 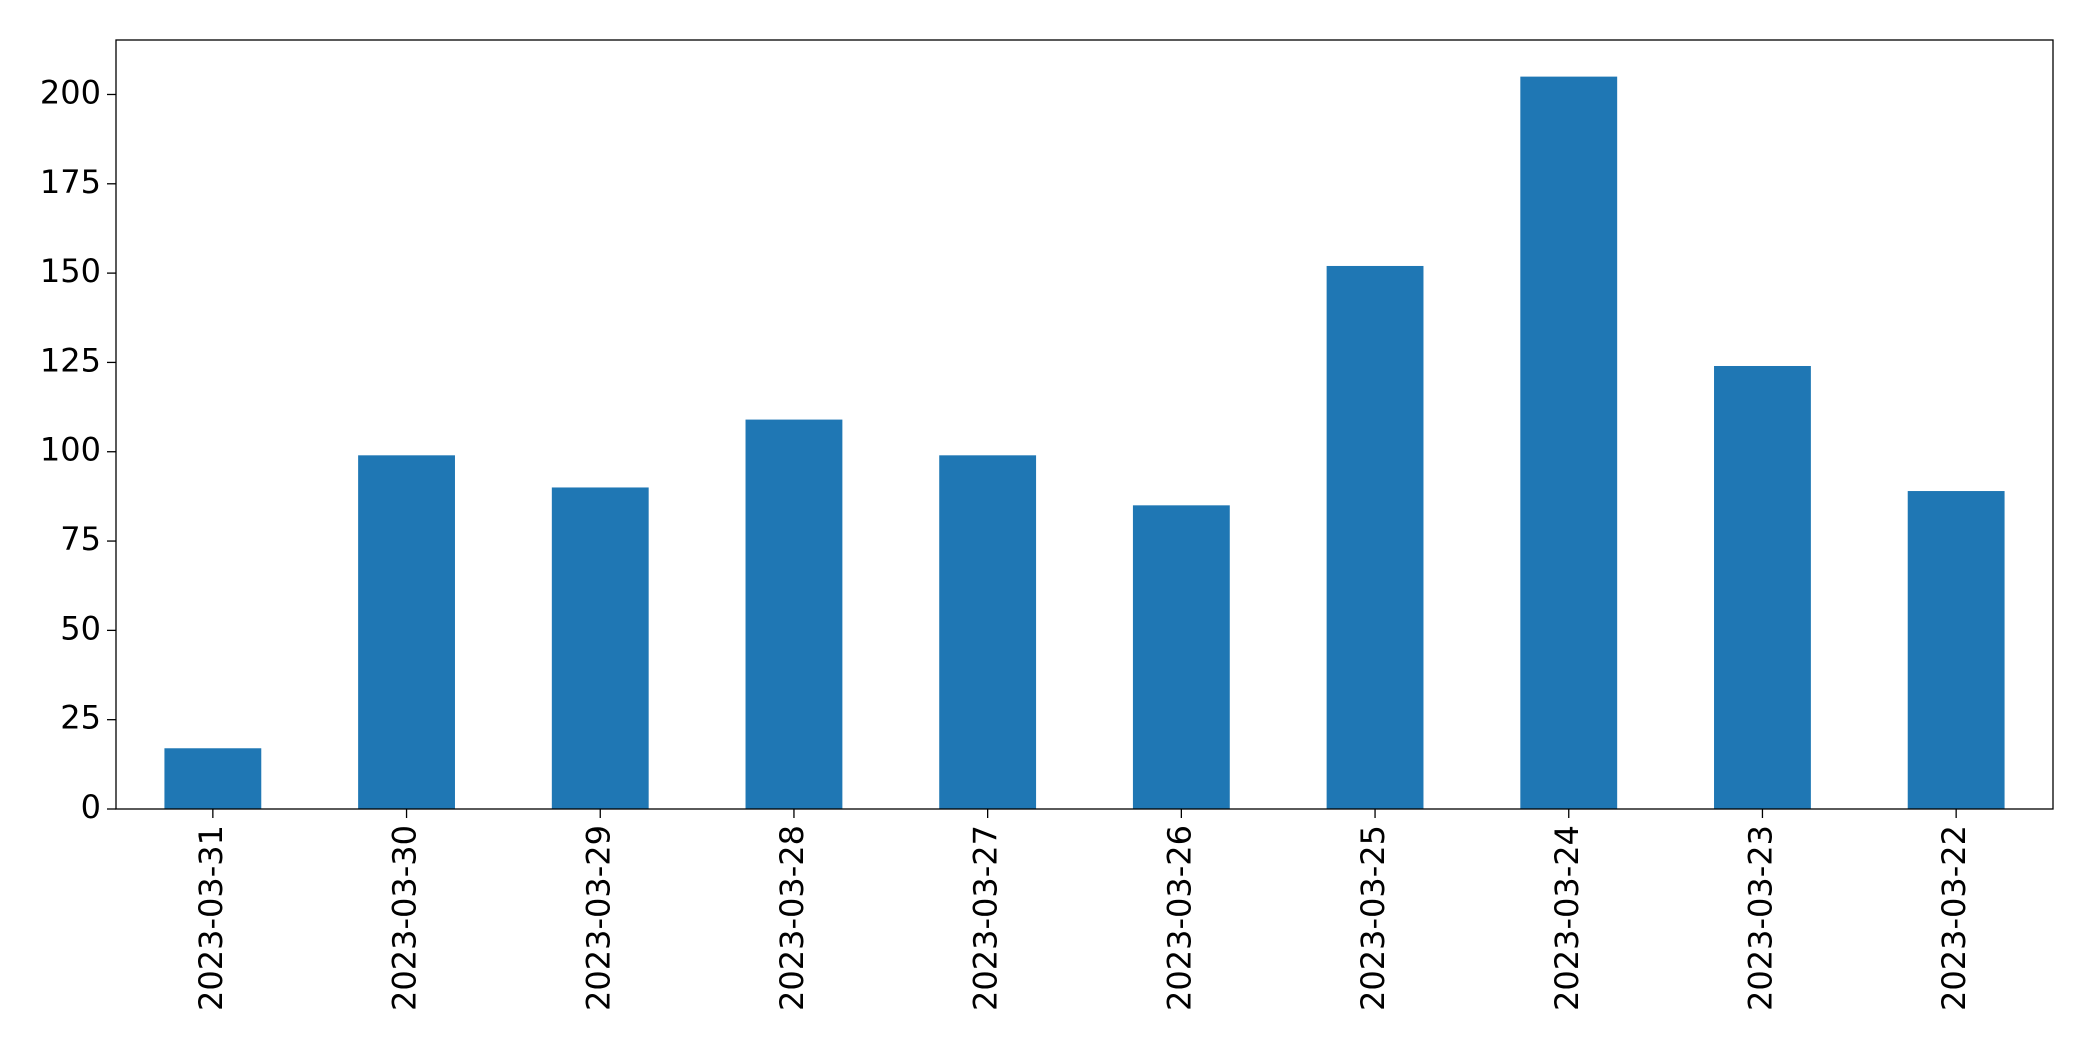 I want to click on x-tick-label: 2023-03-25, so click(x=1373, y=918).